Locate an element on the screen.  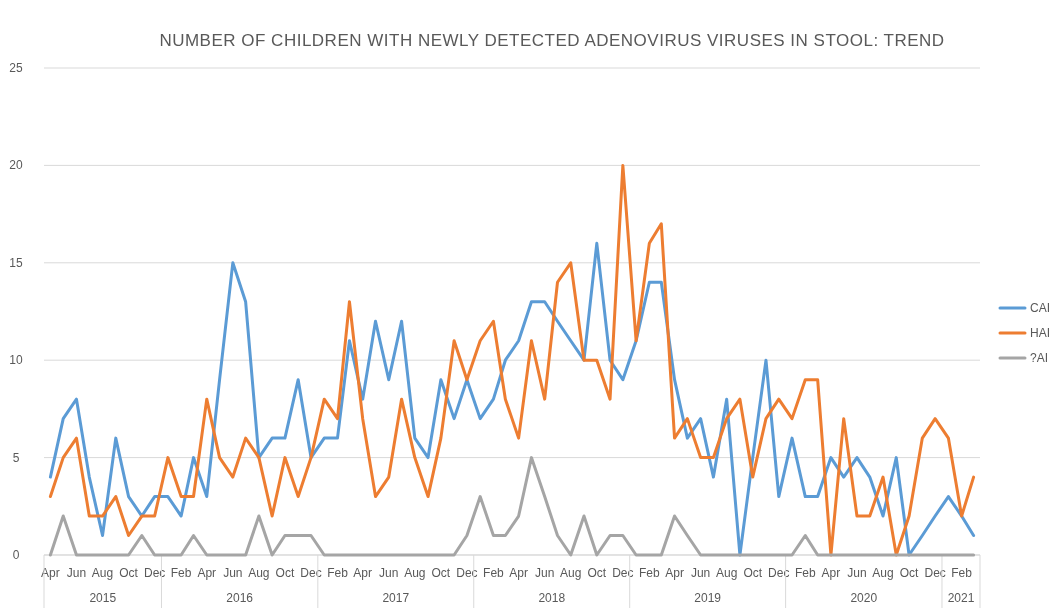
y-tick-label: 5 is located at coordinates (16, 457).